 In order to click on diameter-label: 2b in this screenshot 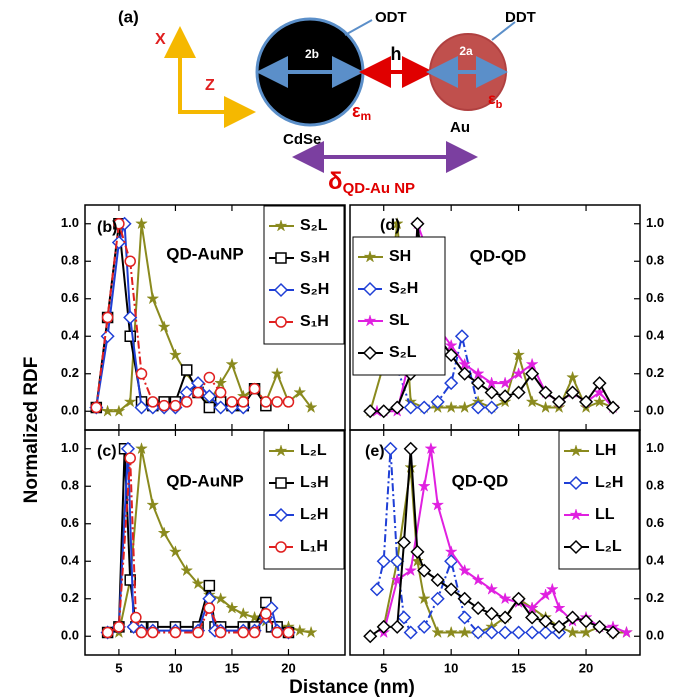, I will do `click(312, 54)`.